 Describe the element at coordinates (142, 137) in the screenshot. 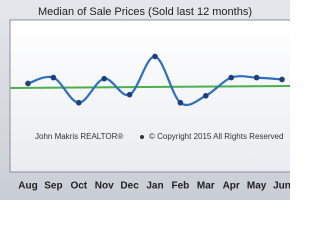

I see `separator-dot` at that location.